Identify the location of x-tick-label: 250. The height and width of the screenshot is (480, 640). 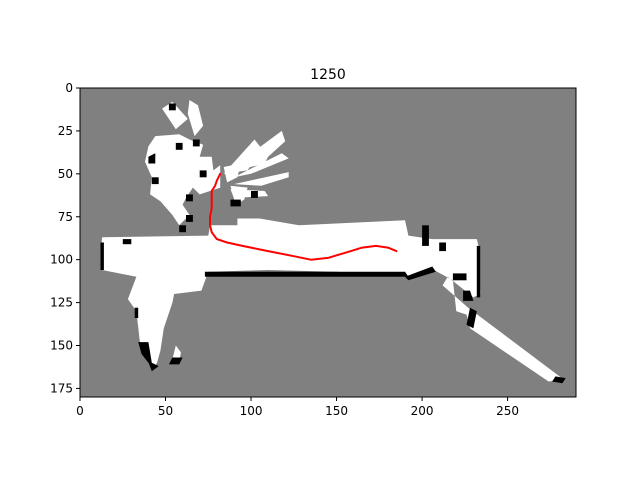
(507, 411).